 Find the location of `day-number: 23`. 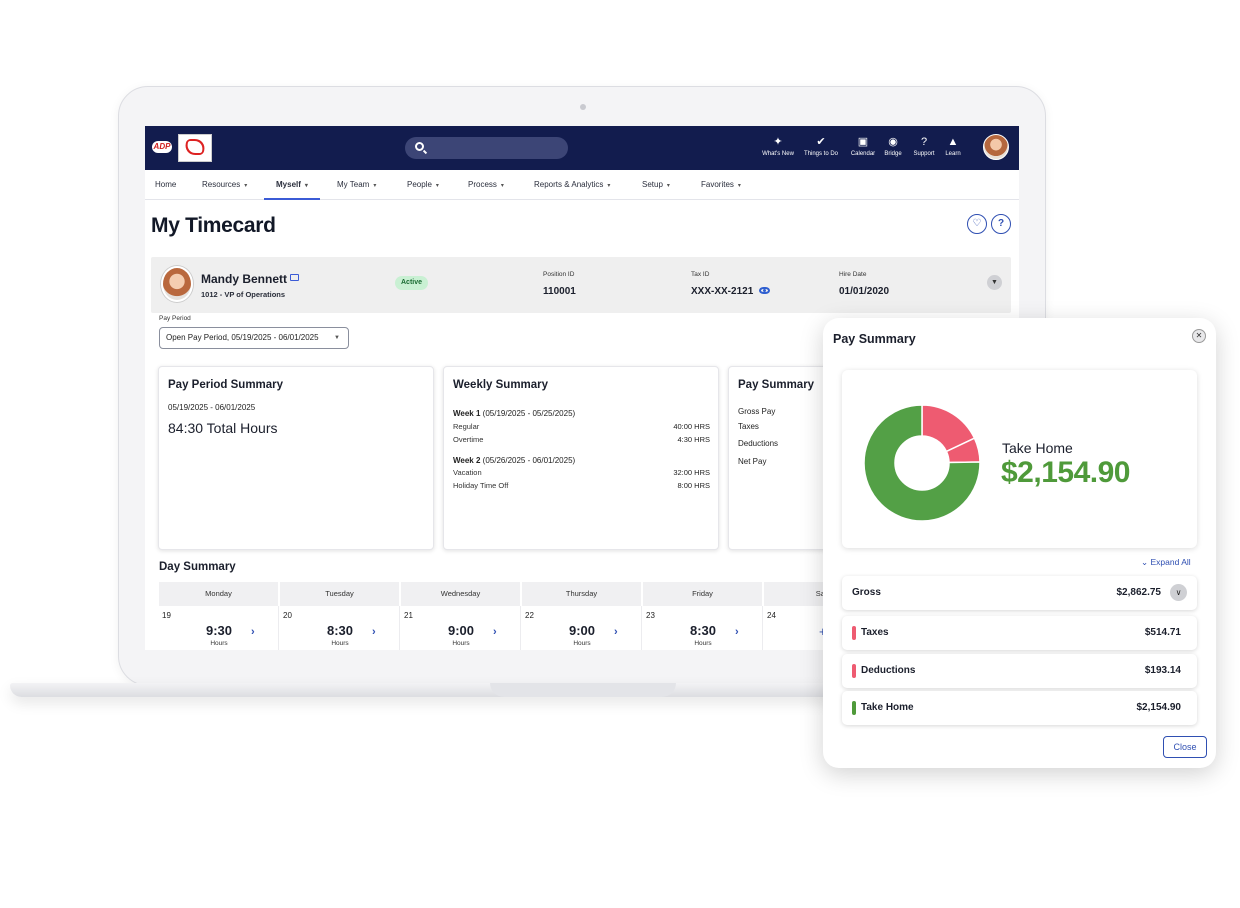

day-number: 23 is located at coordinates (650, 615).